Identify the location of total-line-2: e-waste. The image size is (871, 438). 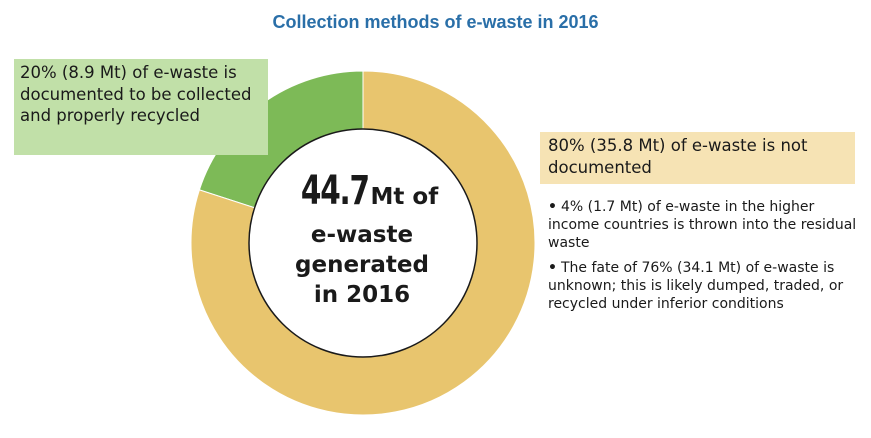
(362, 235).